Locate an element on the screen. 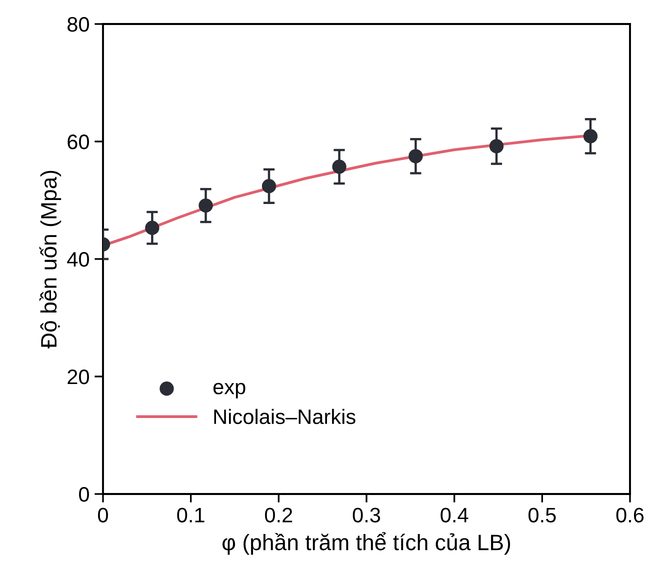 The height and width of the screenshot is (587, 649). y-tick-label: 0 is located at coordinates (84, 494).